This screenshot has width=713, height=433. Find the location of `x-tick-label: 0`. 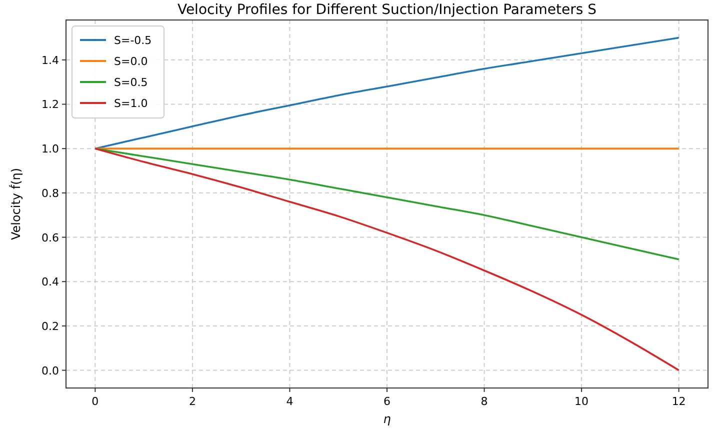

x-tick-label: 0 is located at coordinates (95, 401).